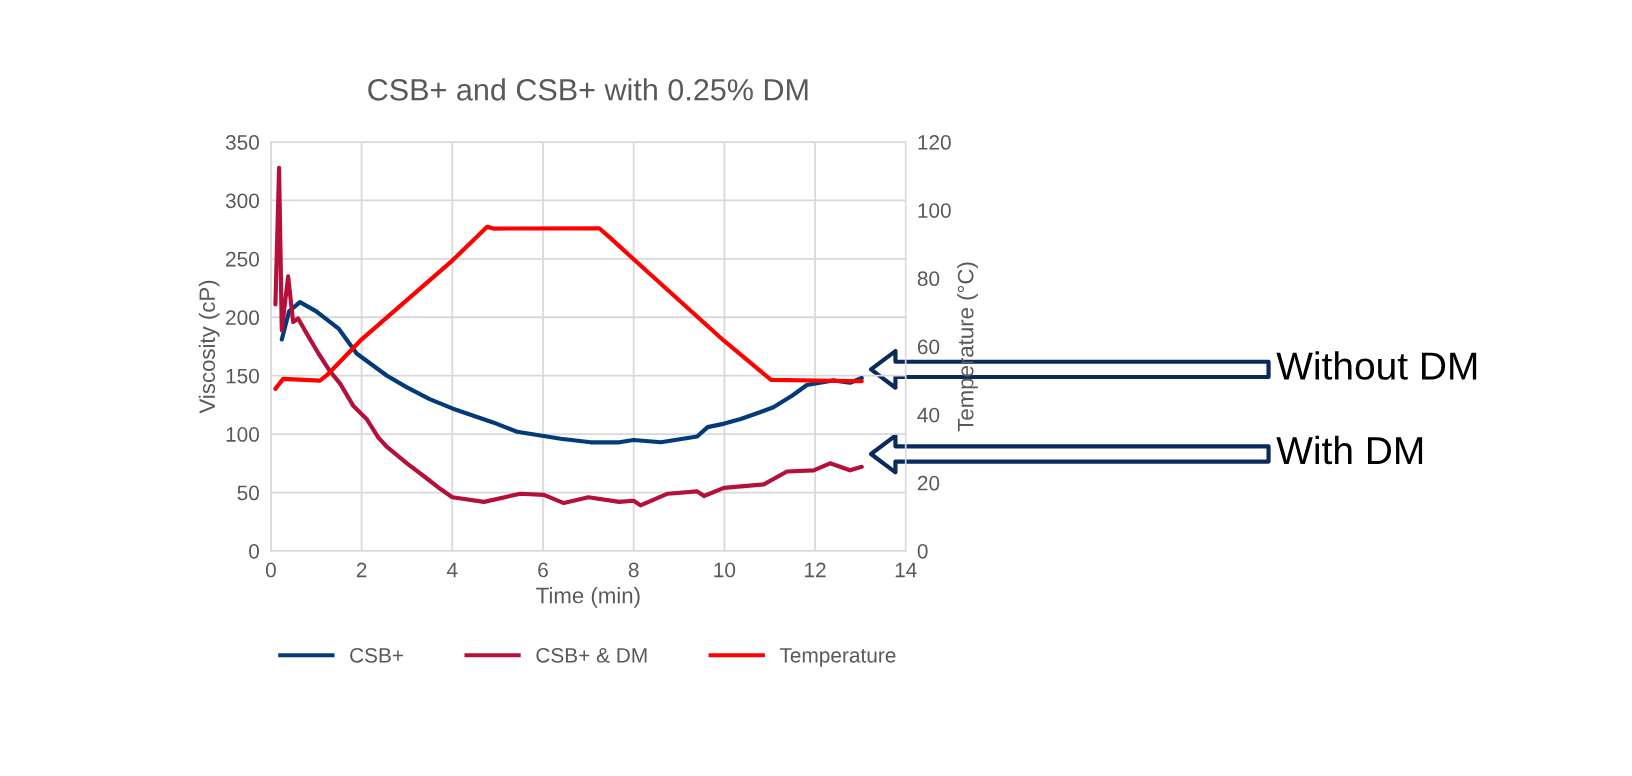 This screenshot has height=776, width=1632. I want to click on y2-tick-label: 20, so click(928, 483).